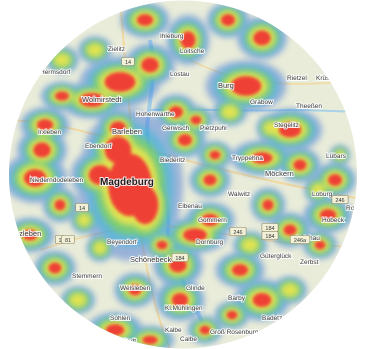 The width and height of the screenshot is (366, 349). I want to click on place-label-rietzel: Rietzel, so click(297, 78).